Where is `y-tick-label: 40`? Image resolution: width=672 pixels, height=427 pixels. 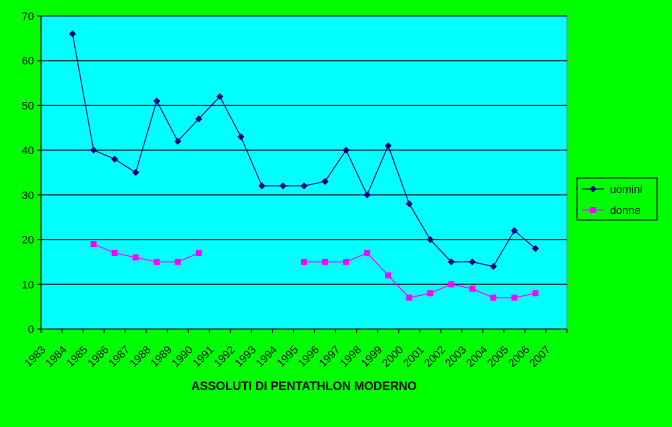
y-tick-label: 40 is located at coordinates (28, 151).